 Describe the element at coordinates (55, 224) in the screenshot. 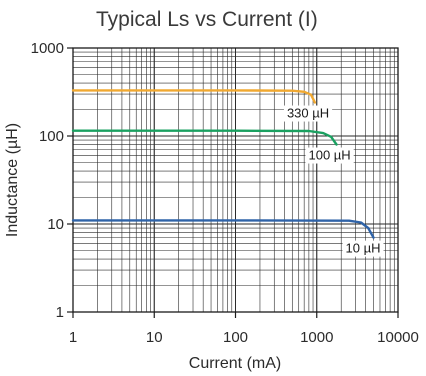

I see `y-tick-label: 10` at that location.